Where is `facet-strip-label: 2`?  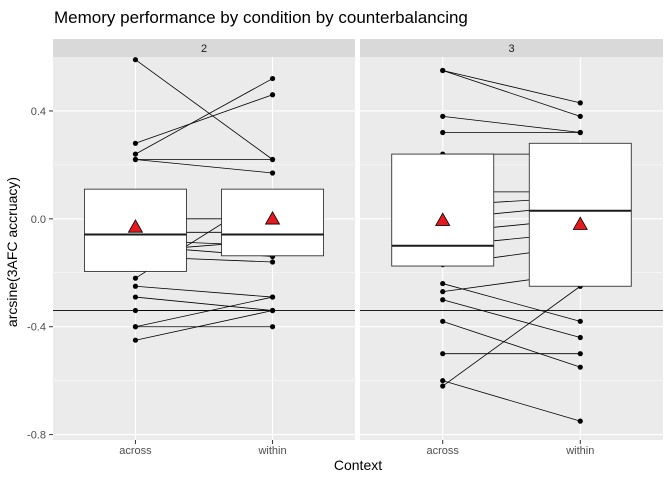 facet-strip-label: 2 is located at coordinates (204, 49).